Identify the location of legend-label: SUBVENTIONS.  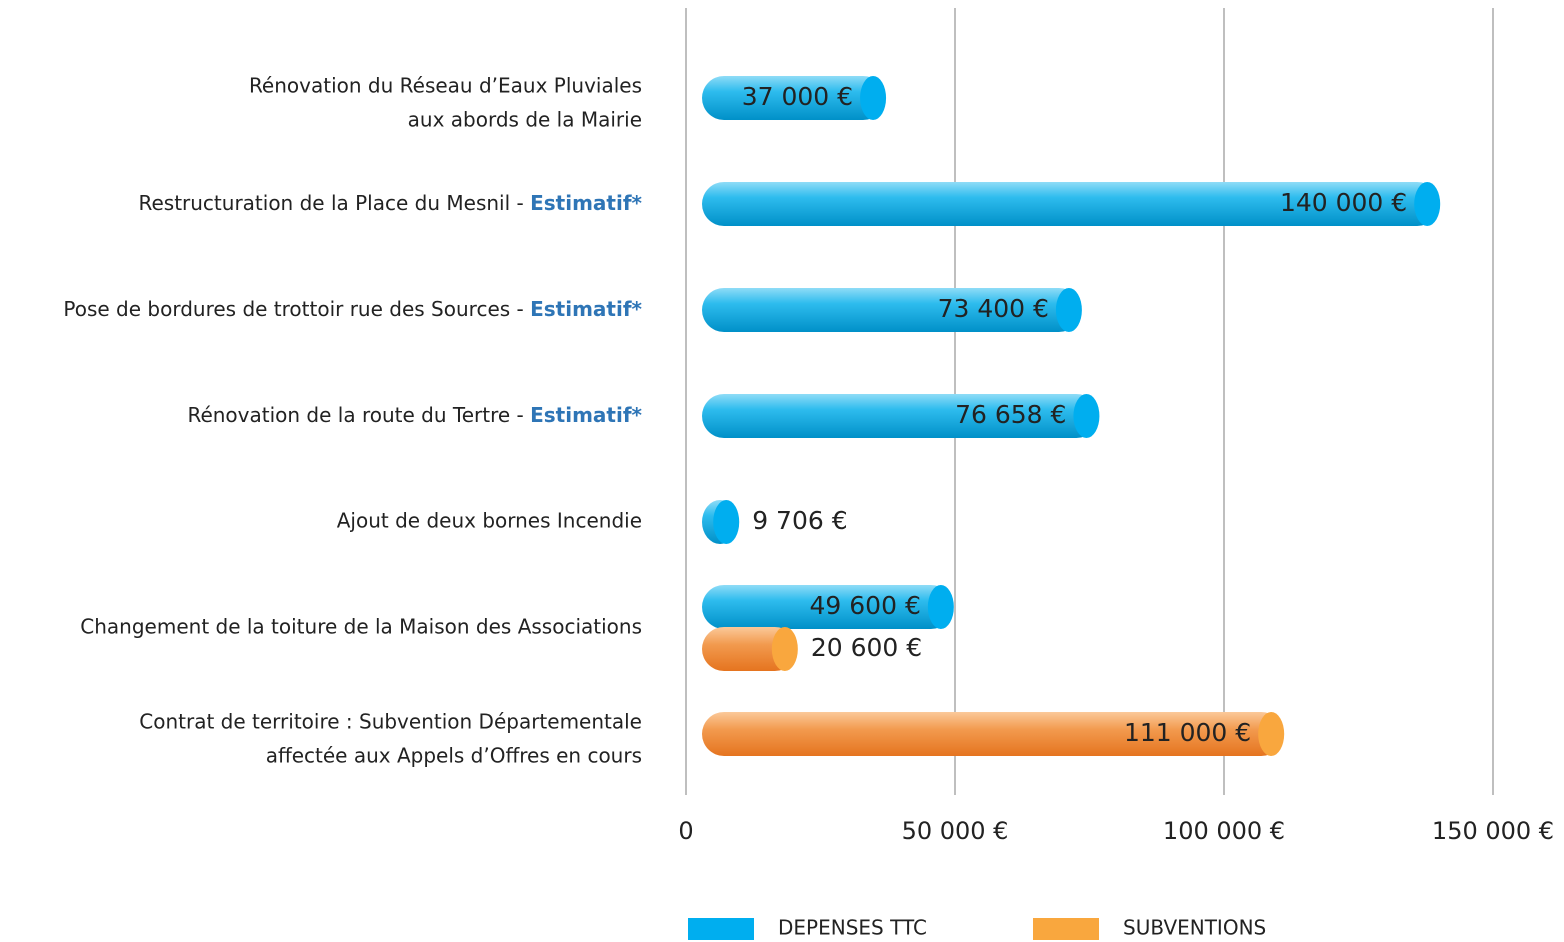
(1194, 928).